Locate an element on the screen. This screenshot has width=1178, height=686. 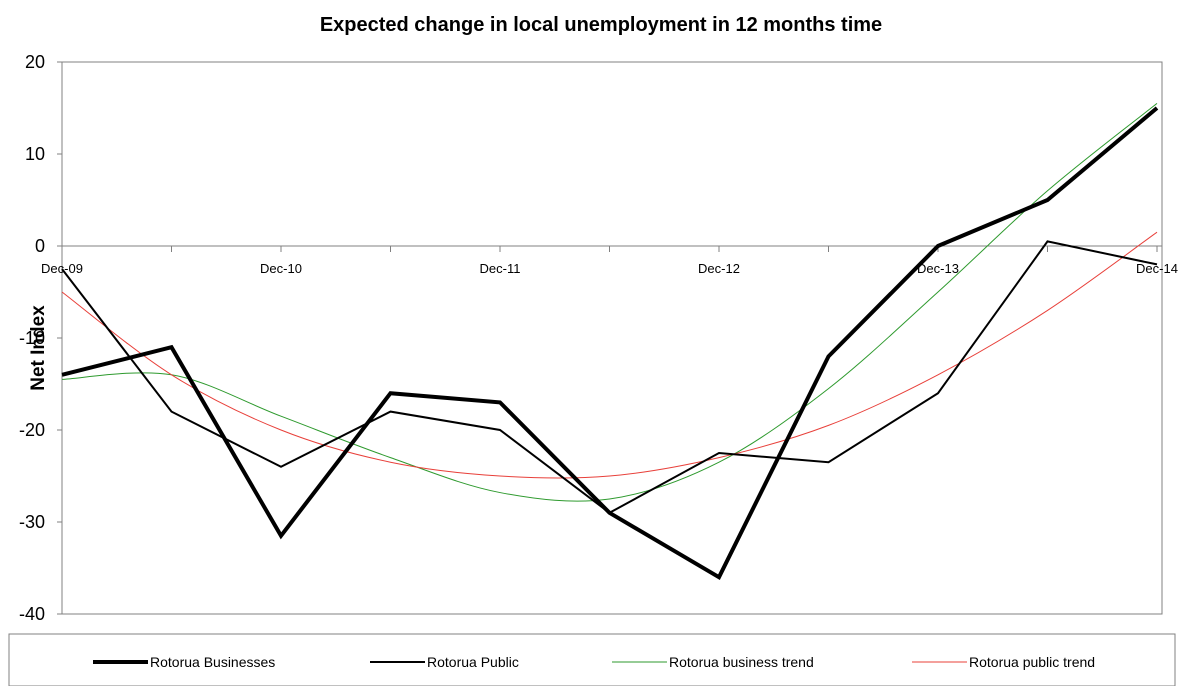
y-axis: 20 10 0 -10 -20 -30 -40 is located at coordinates (40, 338).